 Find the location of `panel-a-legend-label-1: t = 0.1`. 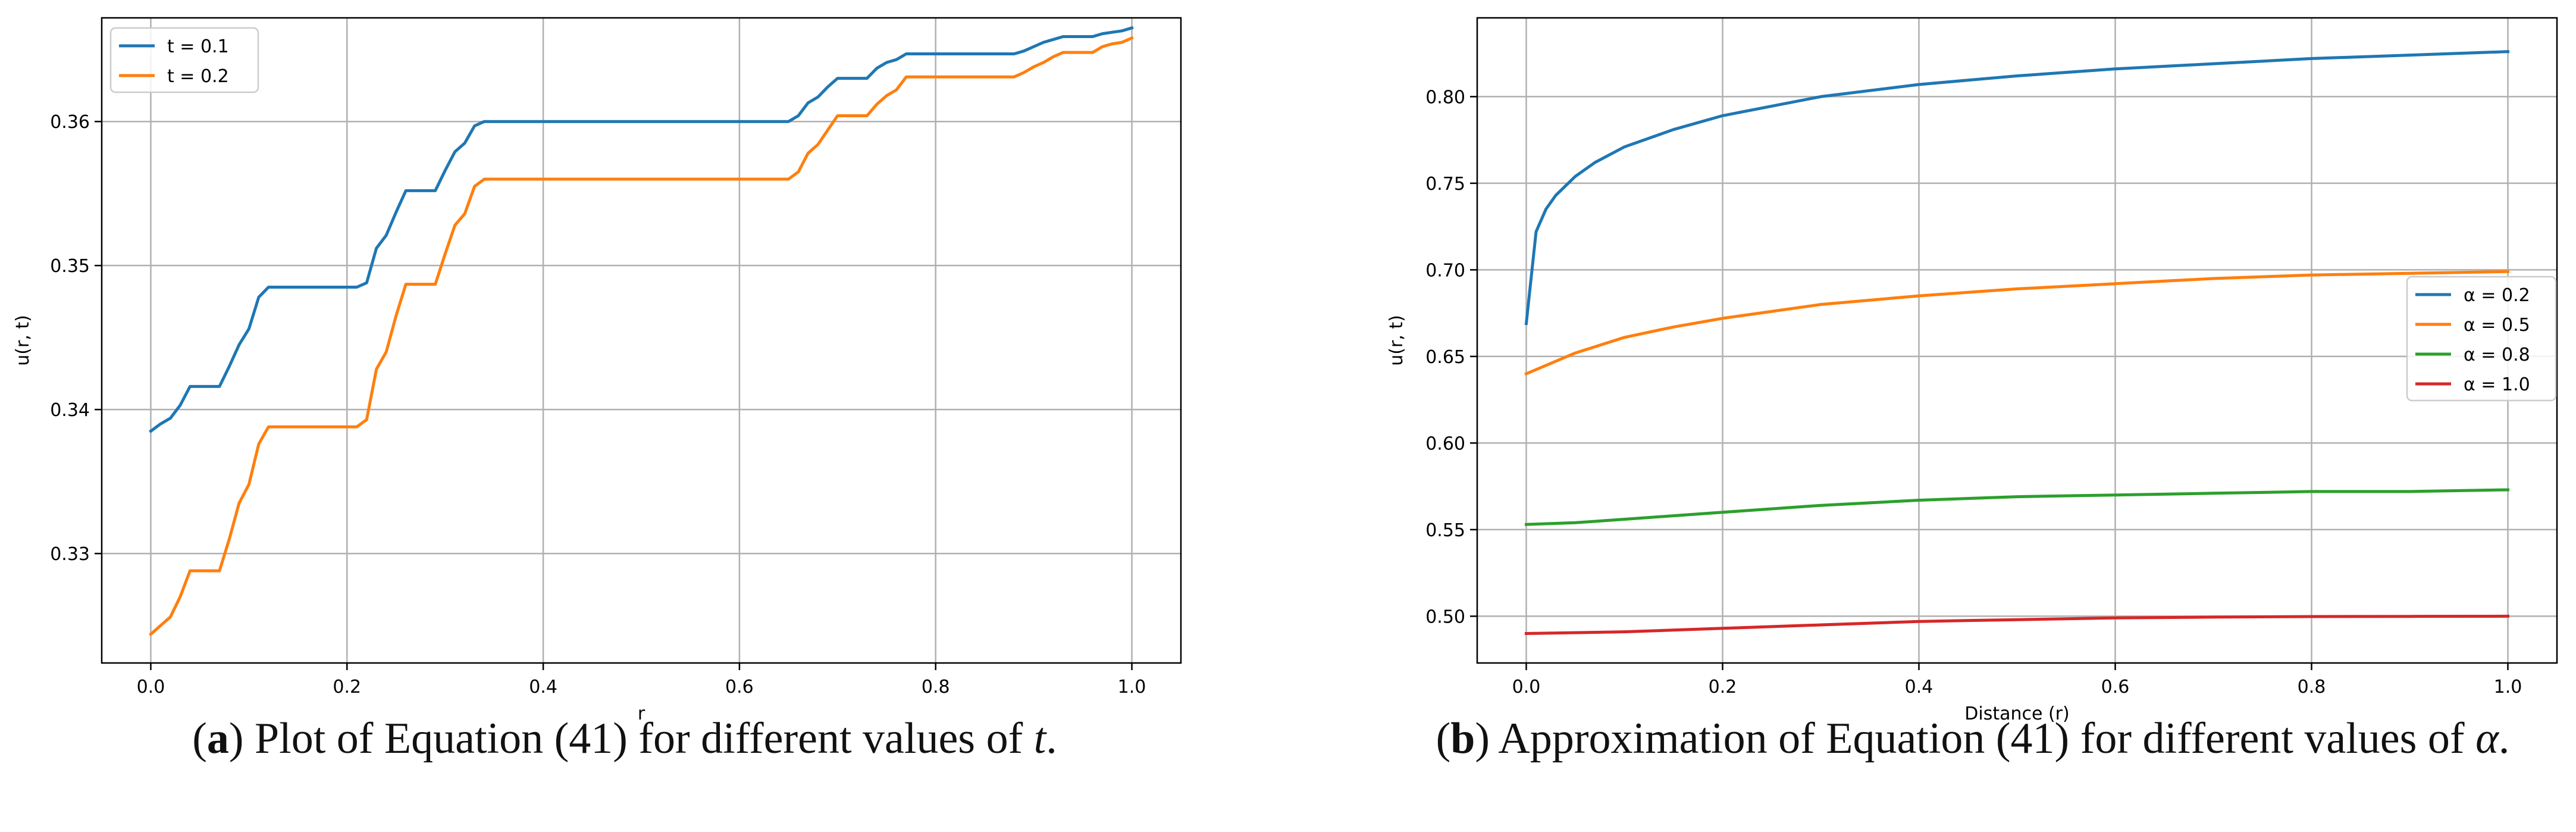

panel-a-legend-label-1: t = 0.1 is located at coordinates (198, 46).